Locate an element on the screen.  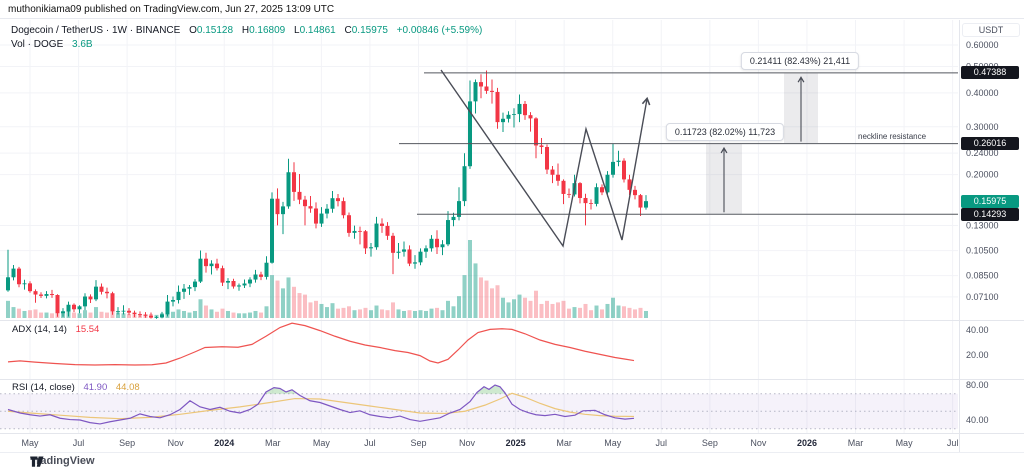
currency-axis-header: USDT is located at coordinates (991, 30).